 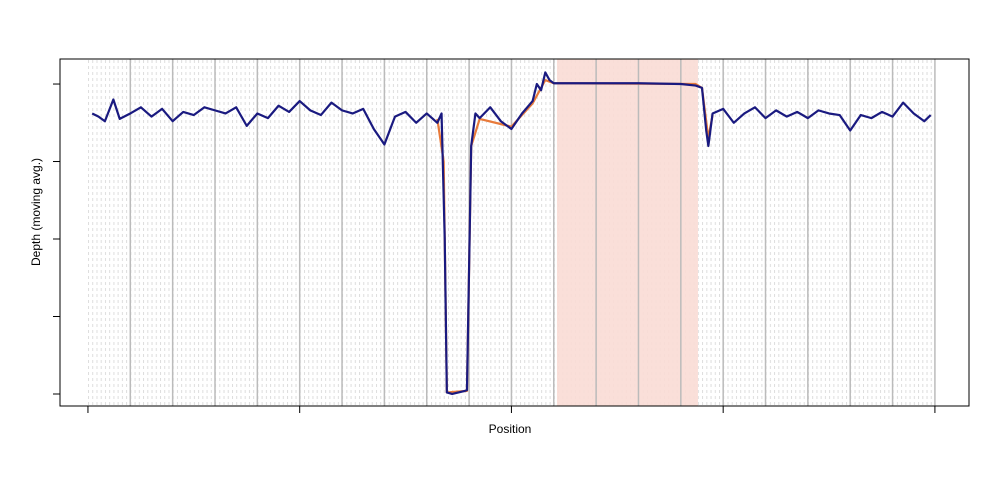 What do you see at coordinates (627, 232) in the screenshot?
I see `highlight-region` at bounding box center [627, 232].